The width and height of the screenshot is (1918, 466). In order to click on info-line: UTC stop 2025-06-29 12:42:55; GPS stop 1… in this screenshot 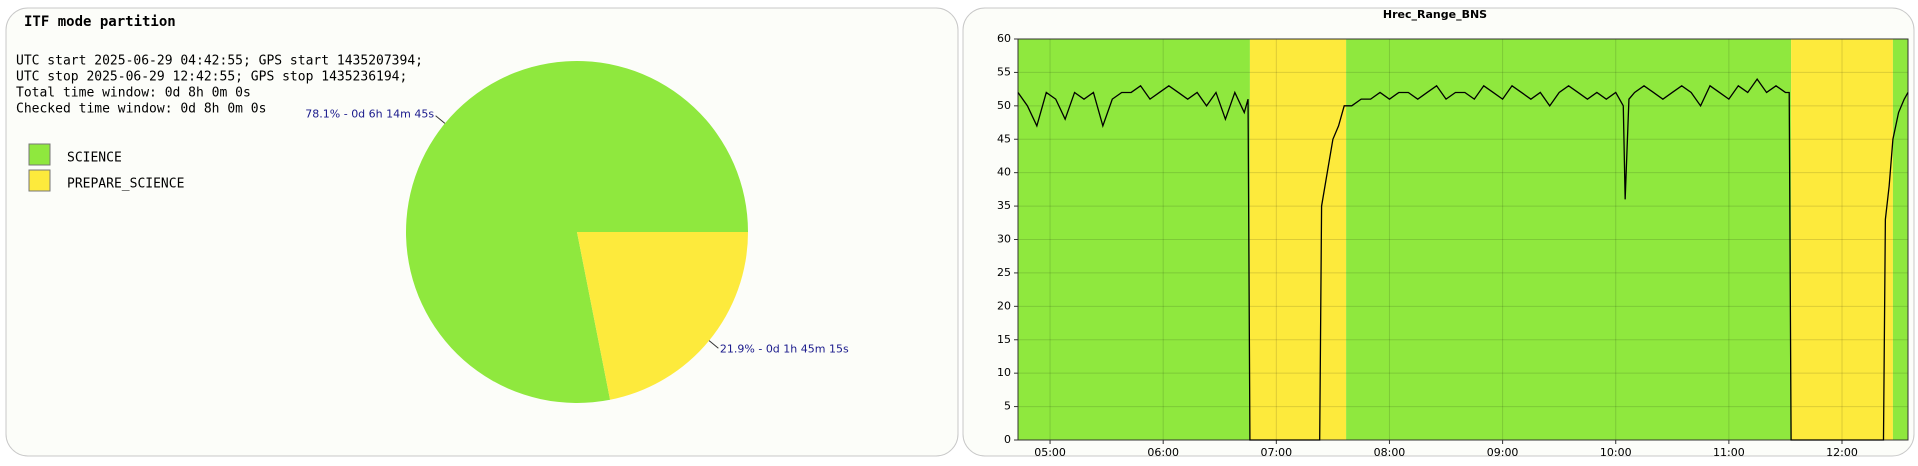, I will do `click(211, 77)`.